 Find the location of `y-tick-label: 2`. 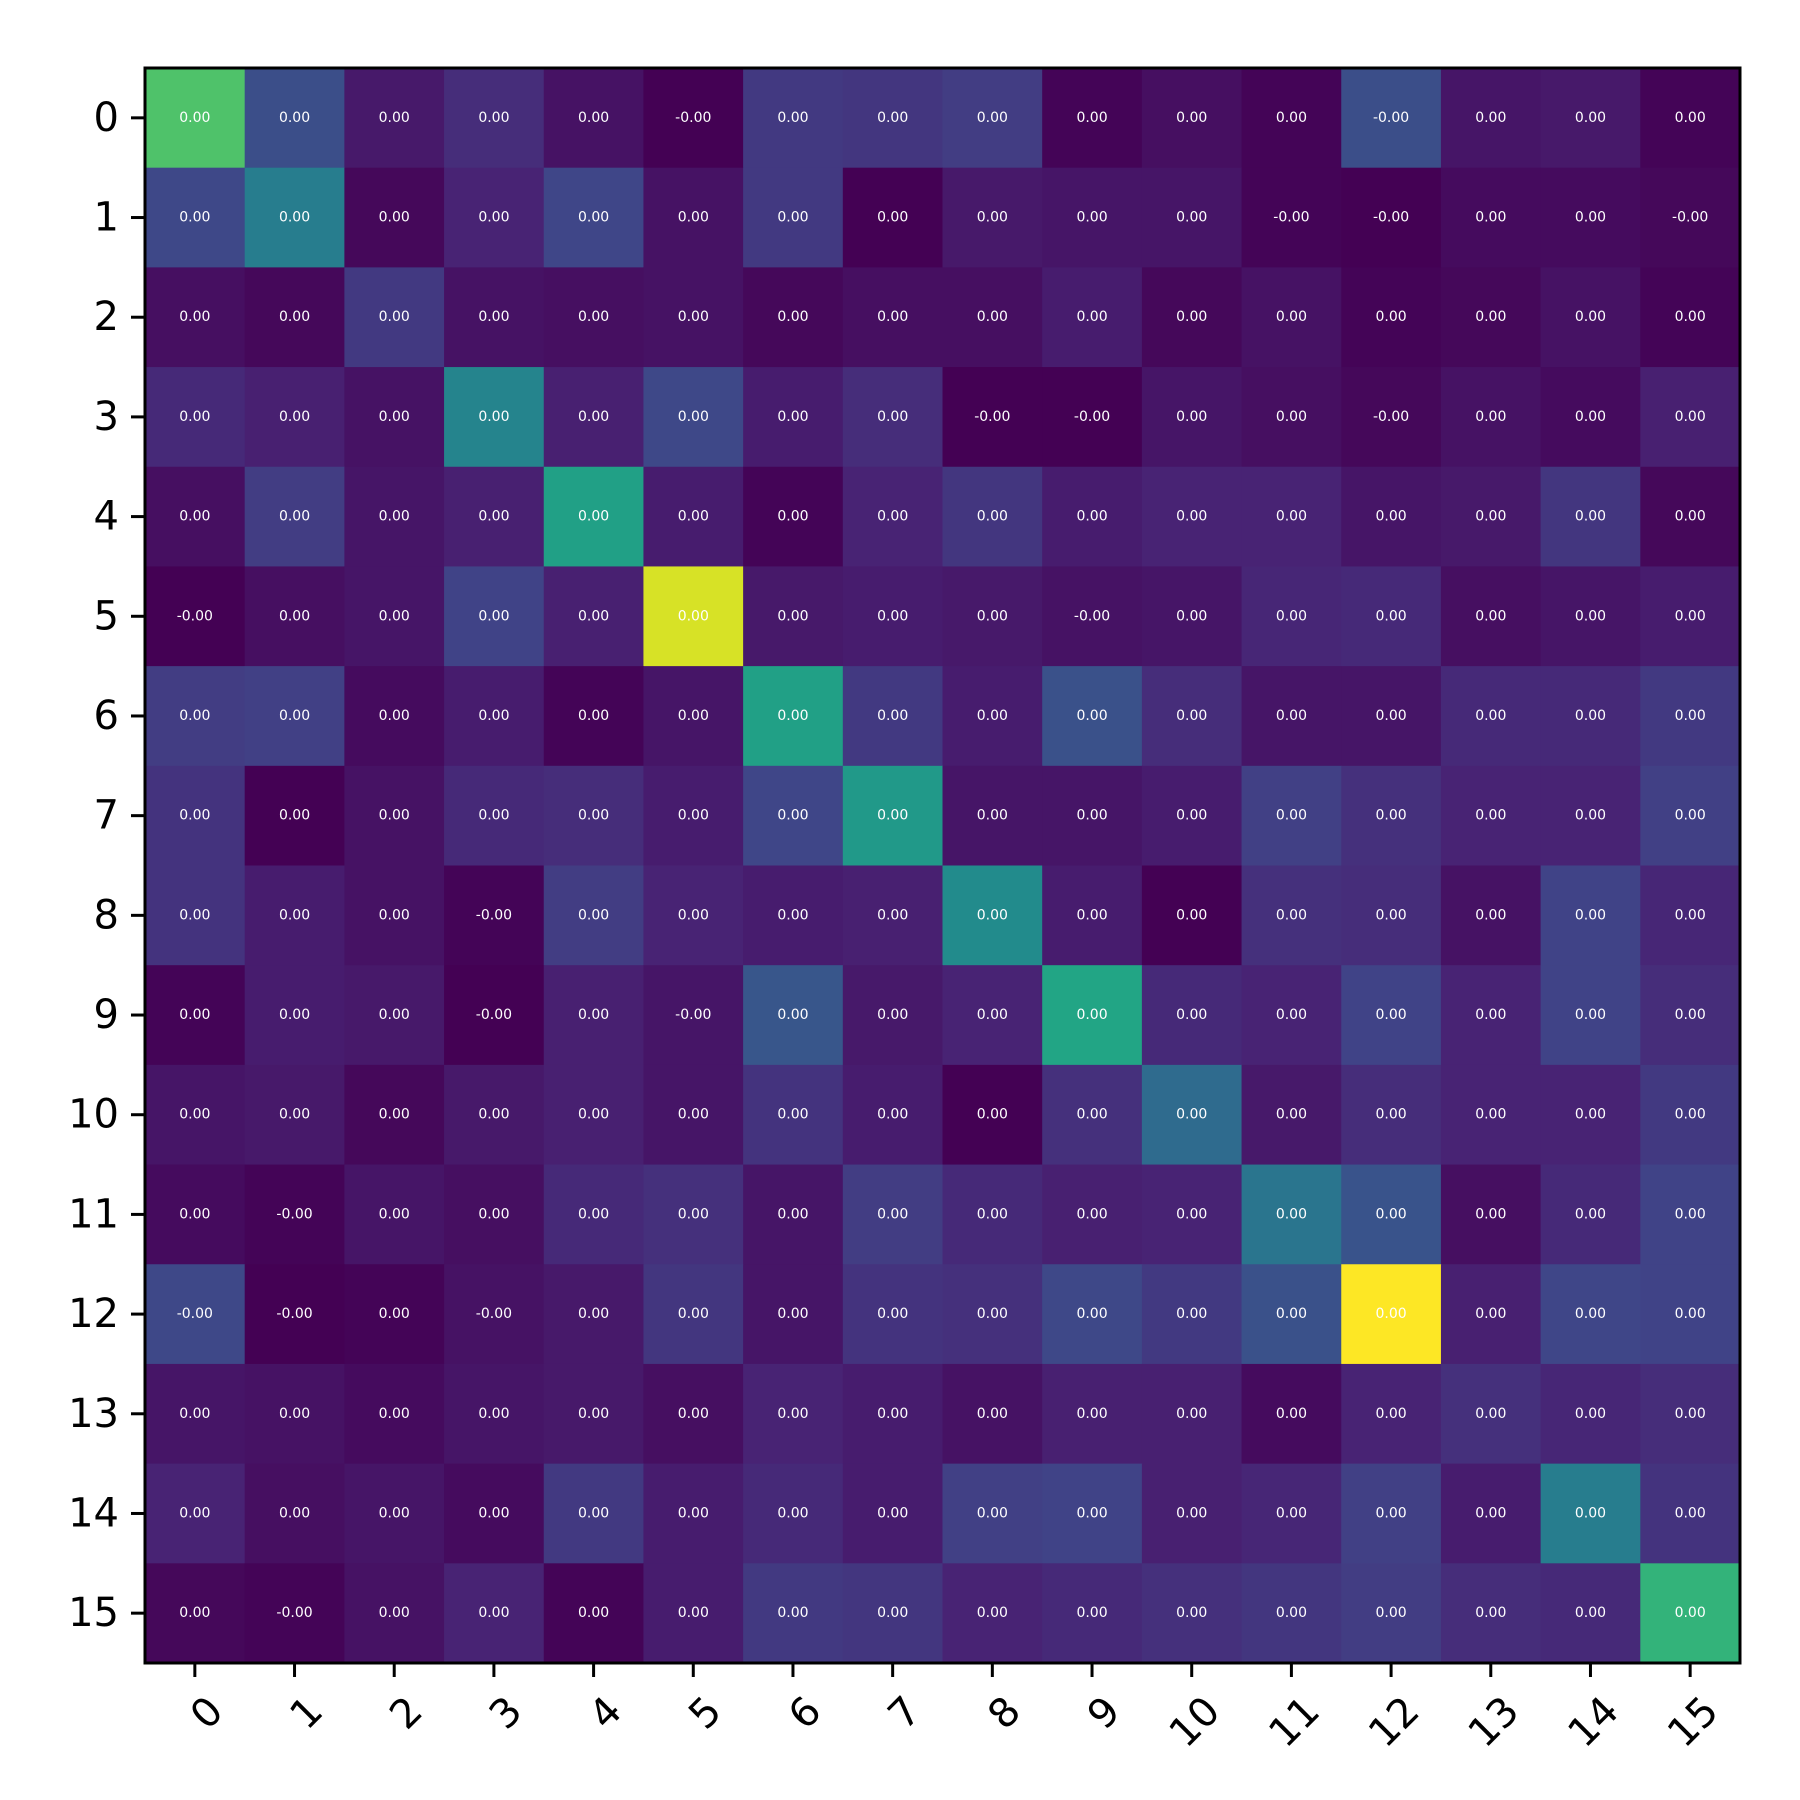

y-tick-label: 2 is located at coordinates (106, 317).